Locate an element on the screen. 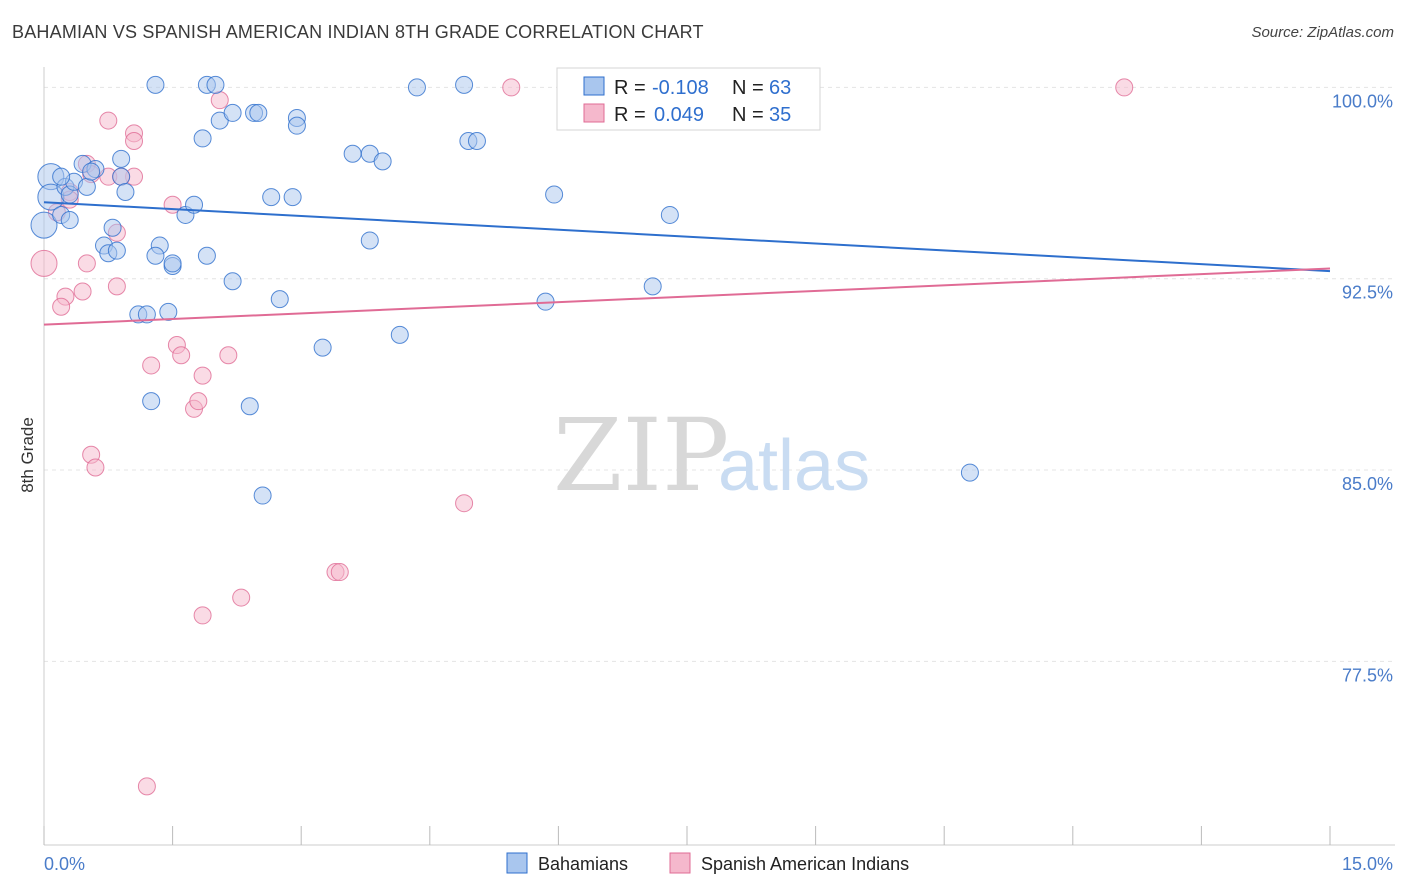 This screenshot has width=1406, height=892. bottom-legend-swatch-spanish-american-indians is located at coordinates (680, 863).